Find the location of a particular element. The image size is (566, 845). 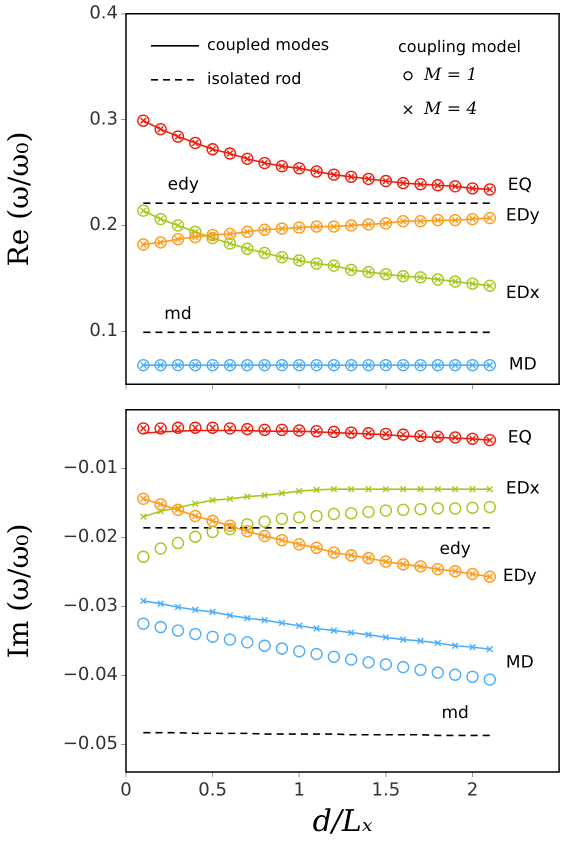

x-tick-label: 1 is located at coordinates (299, 789).